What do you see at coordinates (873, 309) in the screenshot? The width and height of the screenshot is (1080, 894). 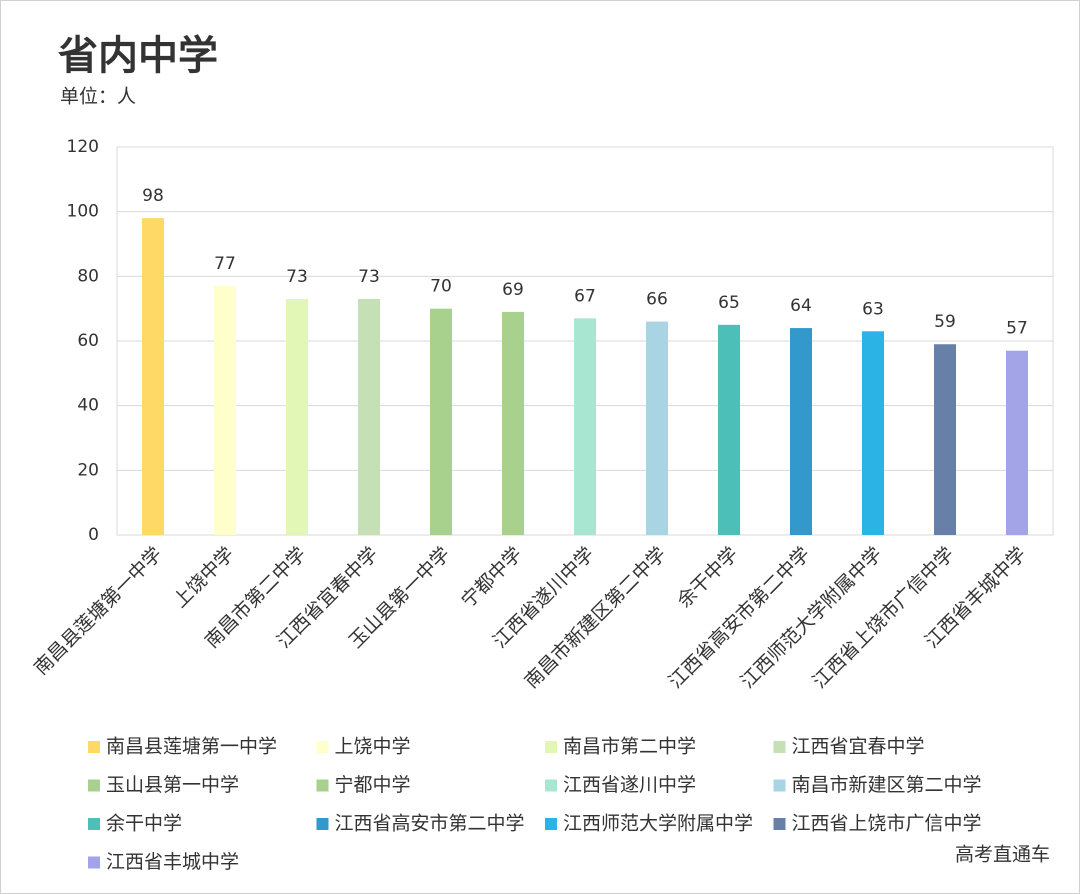 I see `value-label: 63` at bounding box center [873, 309].